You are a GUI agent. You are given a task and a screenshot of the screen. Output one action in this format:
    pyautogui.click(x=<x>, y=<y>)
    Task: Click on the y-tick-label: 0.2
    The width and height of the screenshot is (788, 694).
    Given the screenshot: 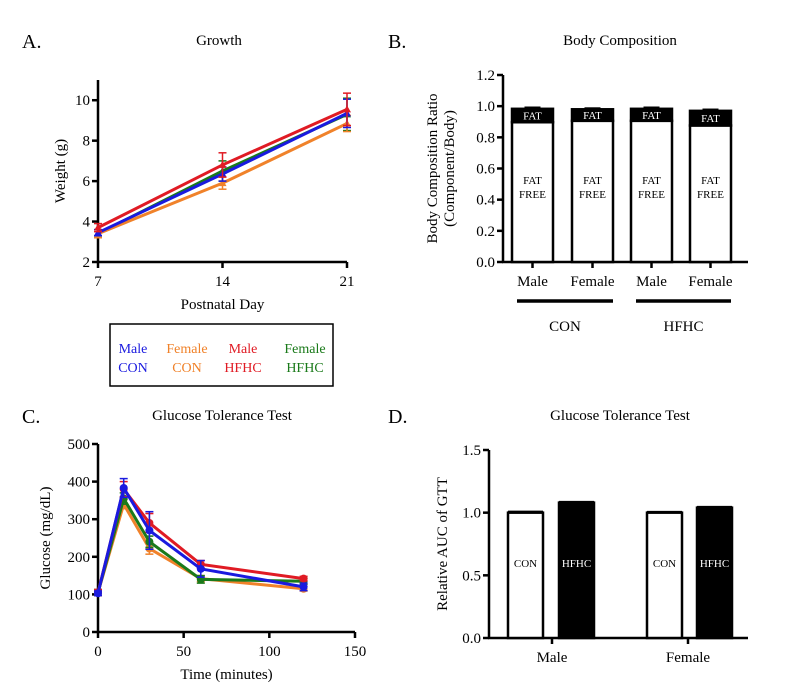 What is the action you would take?
    pyautogui.click(x=485, y=232)
    